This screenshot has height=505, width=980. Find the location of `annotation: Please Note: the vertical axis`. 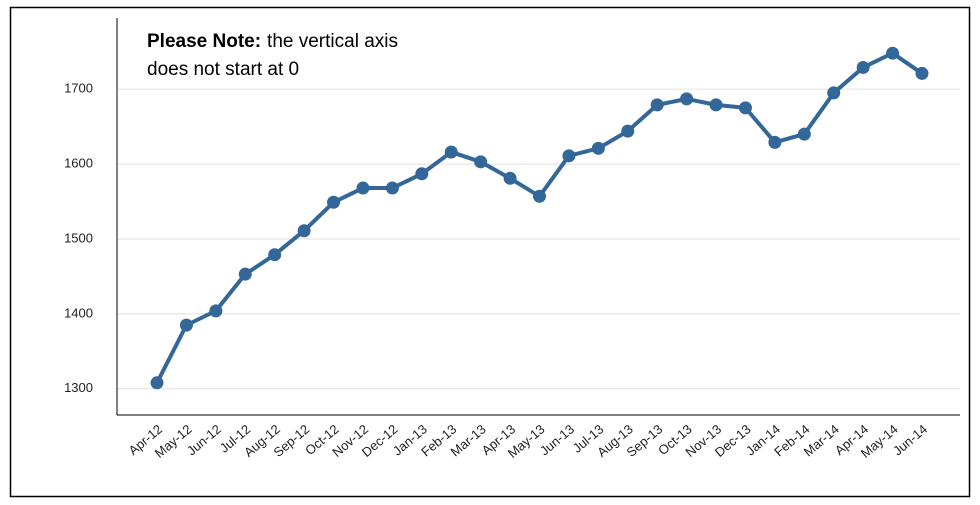

annotation: Please Note: the vertical axis is located at coordinates (272, 41).